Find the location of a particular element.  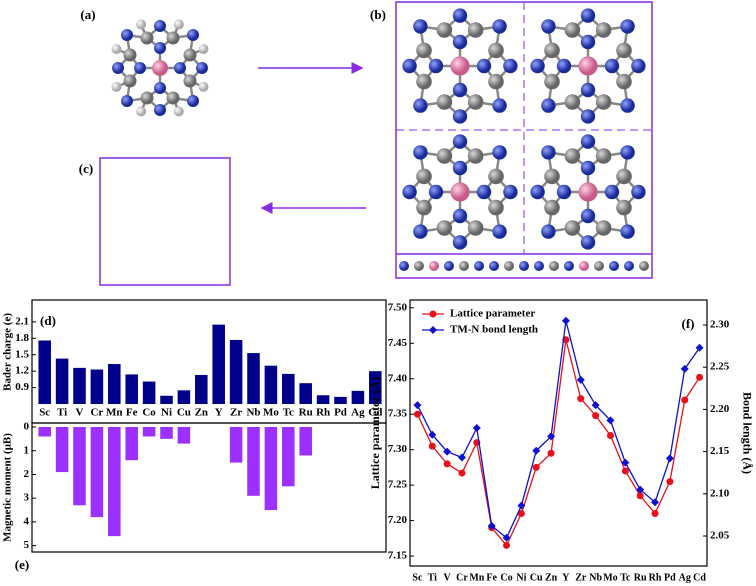

y-tick-label: 1 is located at coordinates (27, 450).